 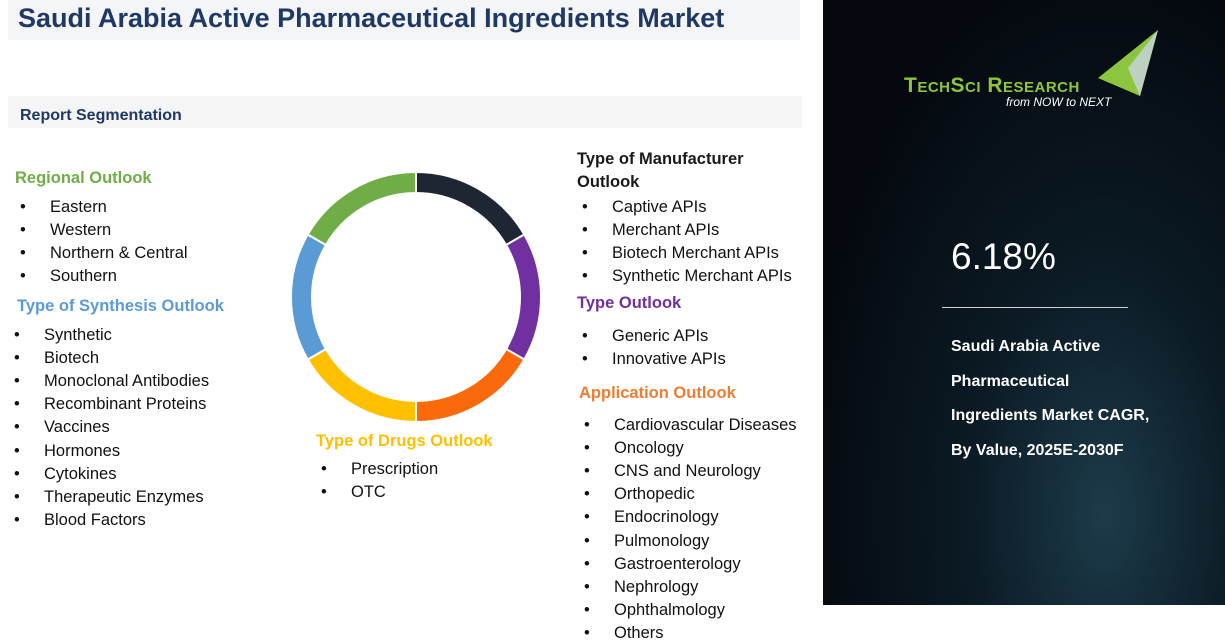 What do you see at coordinates (405, 112) in the screenshot?
I see `segmentation-bar` at bounding box center [405, 112].